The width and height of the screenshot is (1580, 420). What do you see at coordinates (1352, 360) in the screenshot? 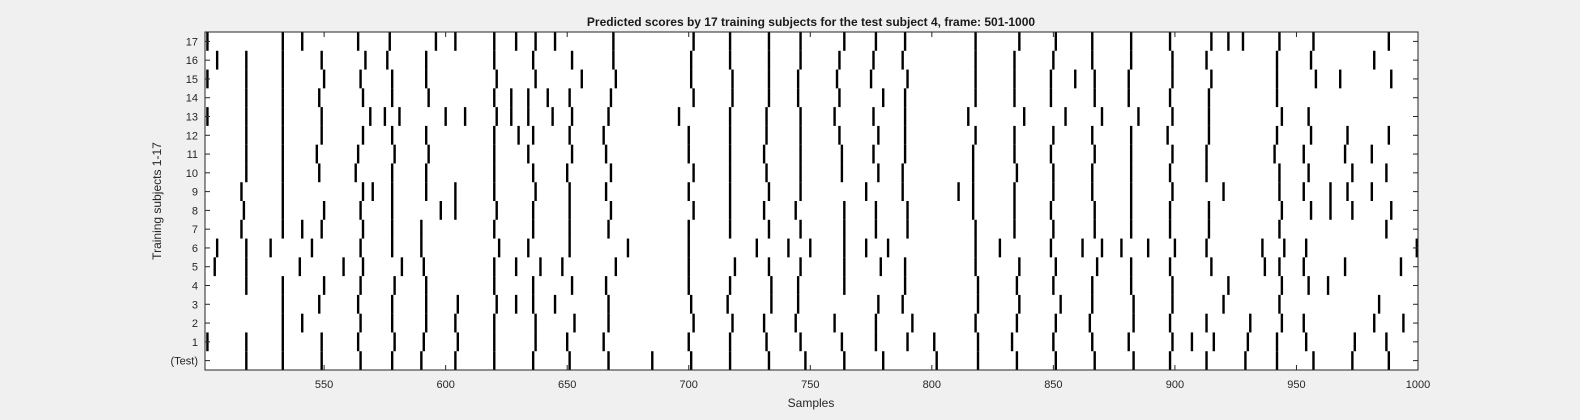
I see `event-mark-row-(Test)-29` at bounding box center [1352, 360].